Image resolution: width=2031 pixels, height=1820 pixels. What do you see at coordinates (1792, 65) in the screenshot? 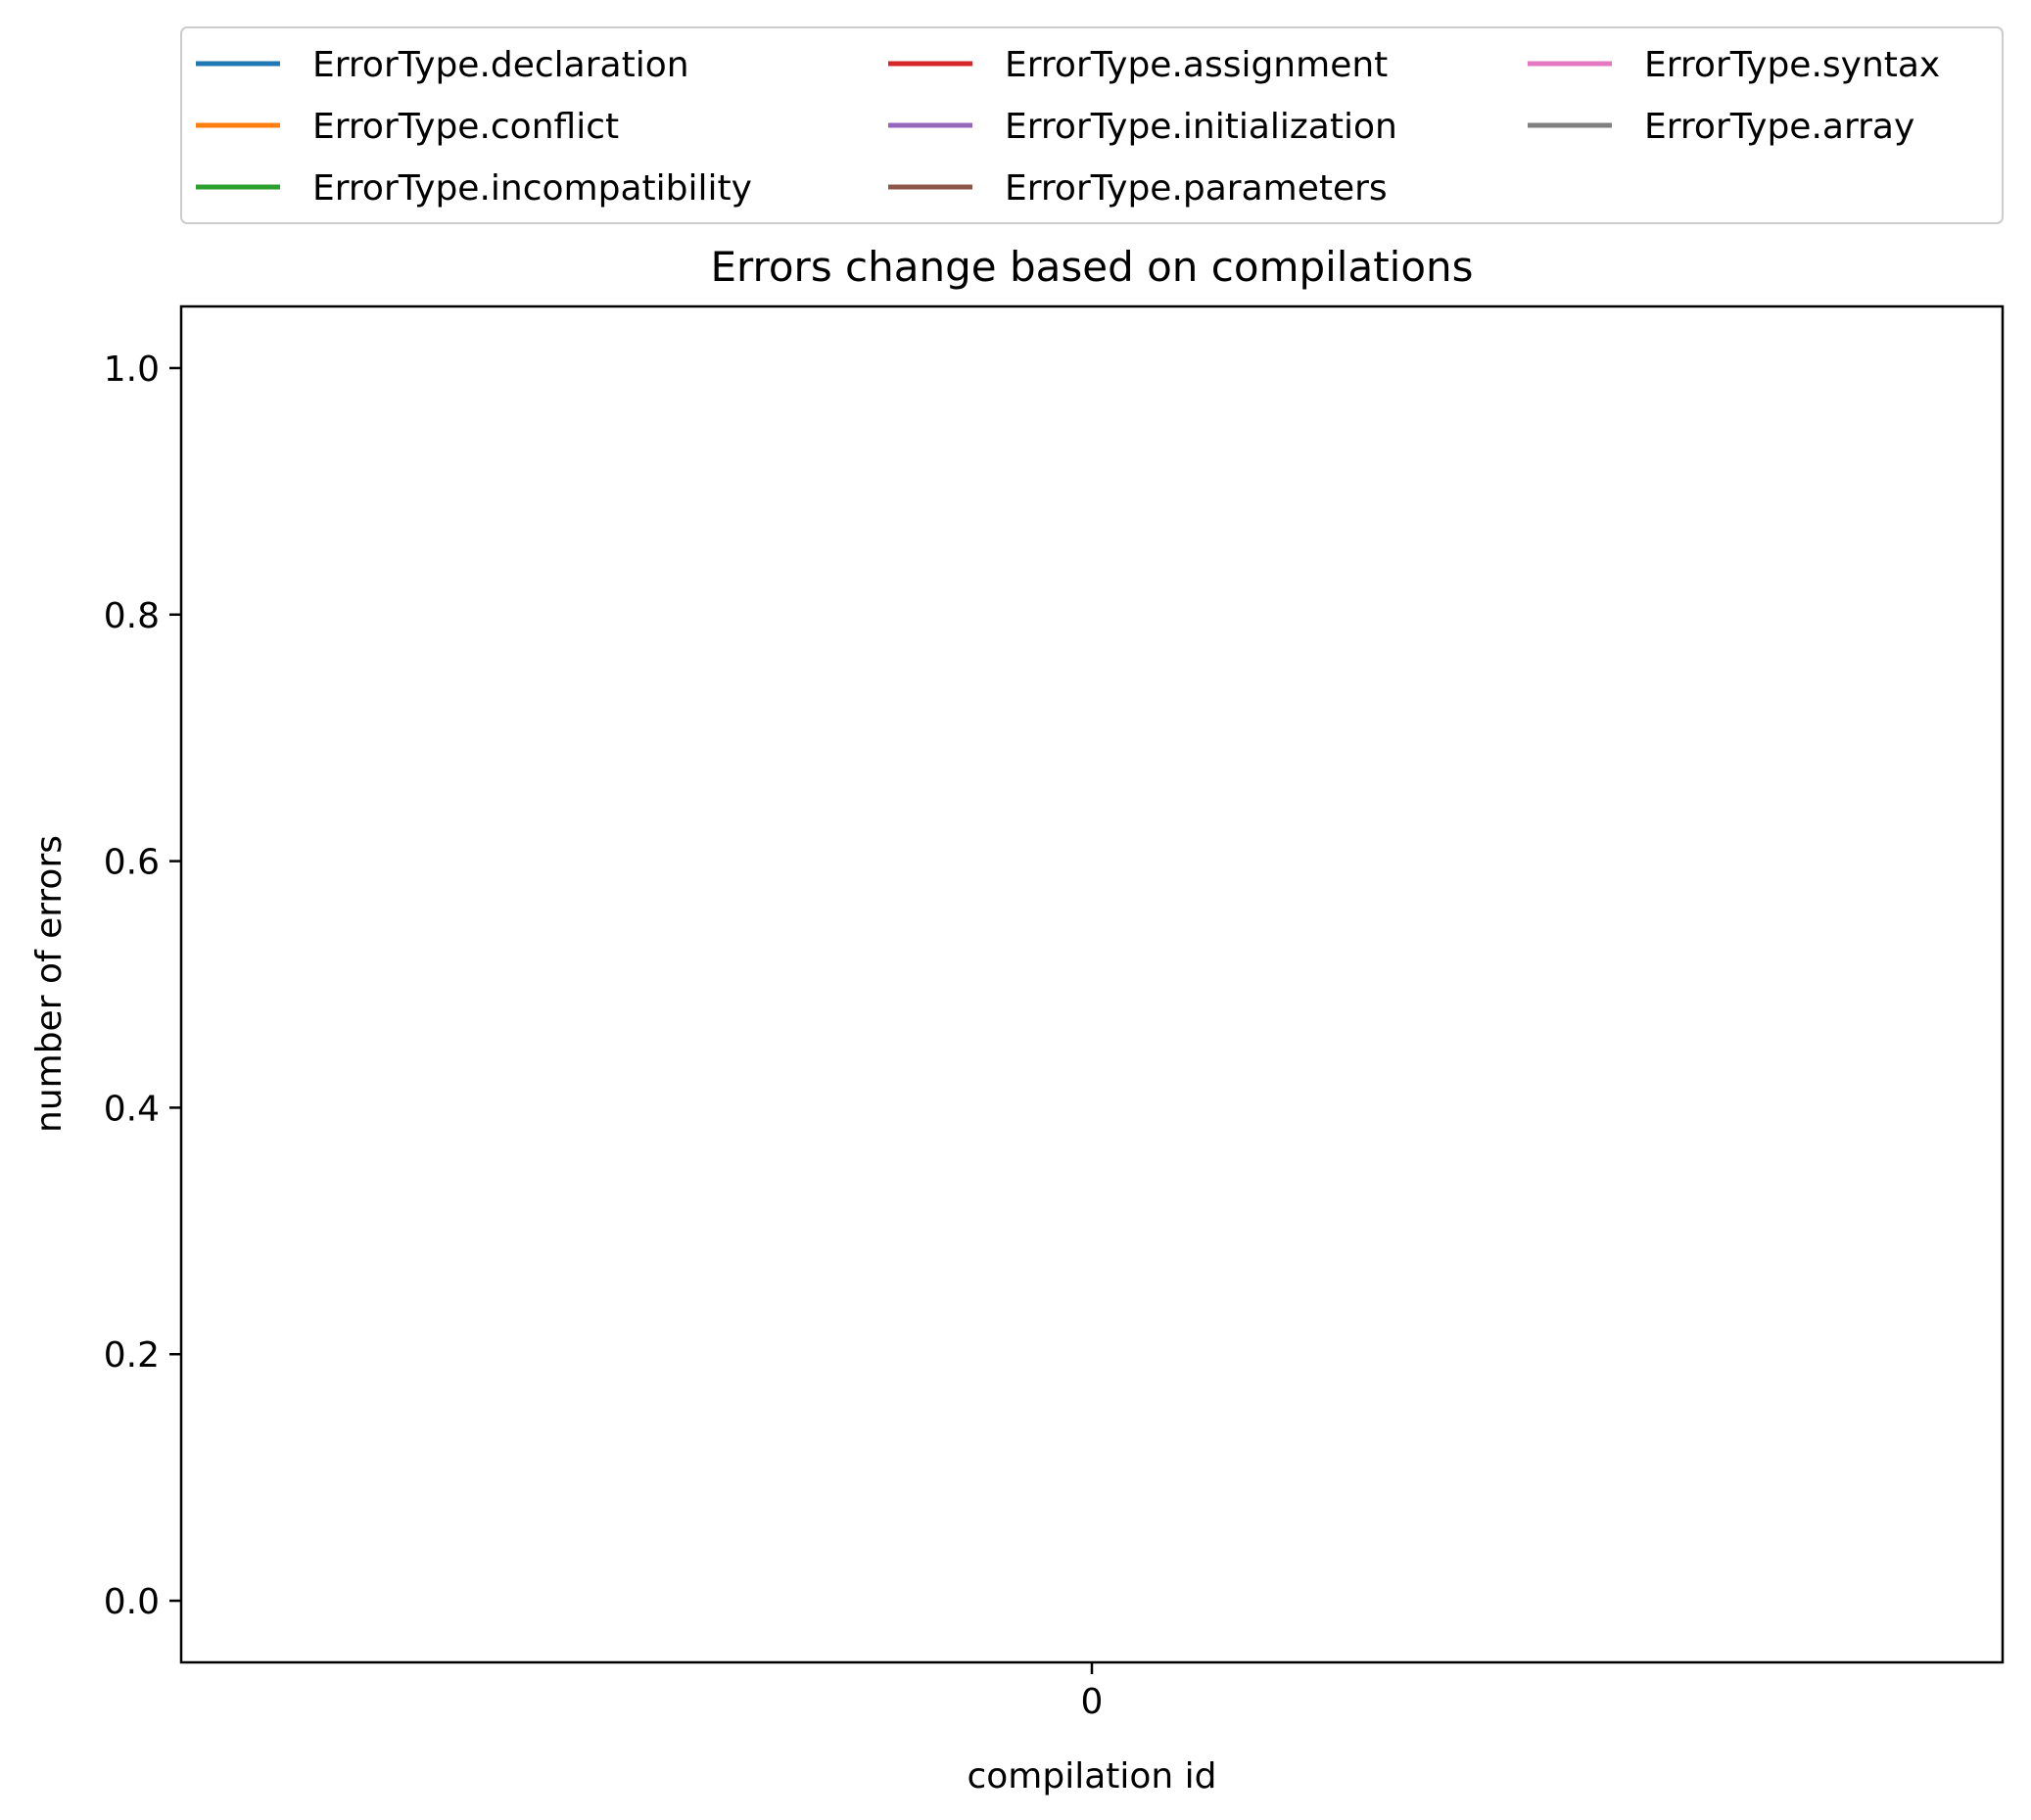
I see `legend-label: ErrorType.syntax` at bounding box center [1792, 65].